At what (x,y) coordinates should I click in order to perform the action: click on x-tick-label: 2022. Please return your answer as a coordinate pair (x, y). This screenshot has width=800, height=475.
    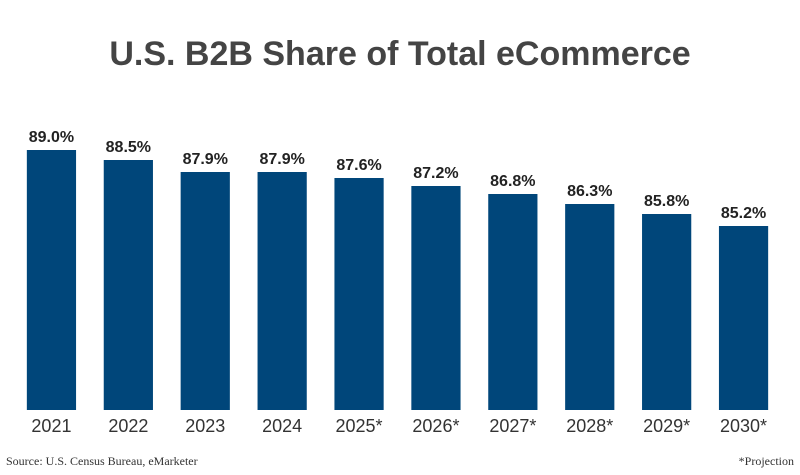
    Looking at the image, I should click on (128, 426).